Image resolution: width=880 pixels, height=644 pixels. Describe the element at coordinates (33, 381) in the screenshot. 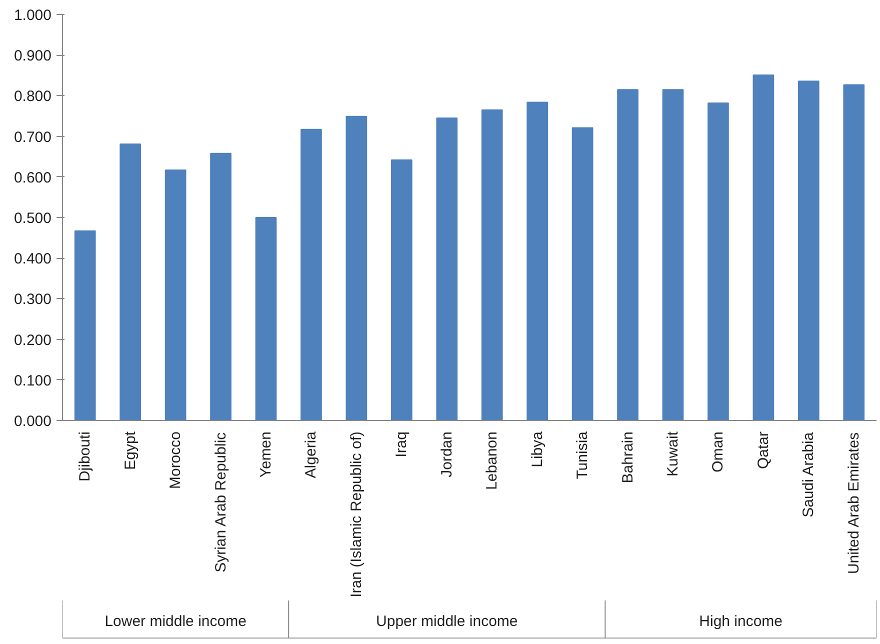

I see `y-tick-label: 0.100` at that location.